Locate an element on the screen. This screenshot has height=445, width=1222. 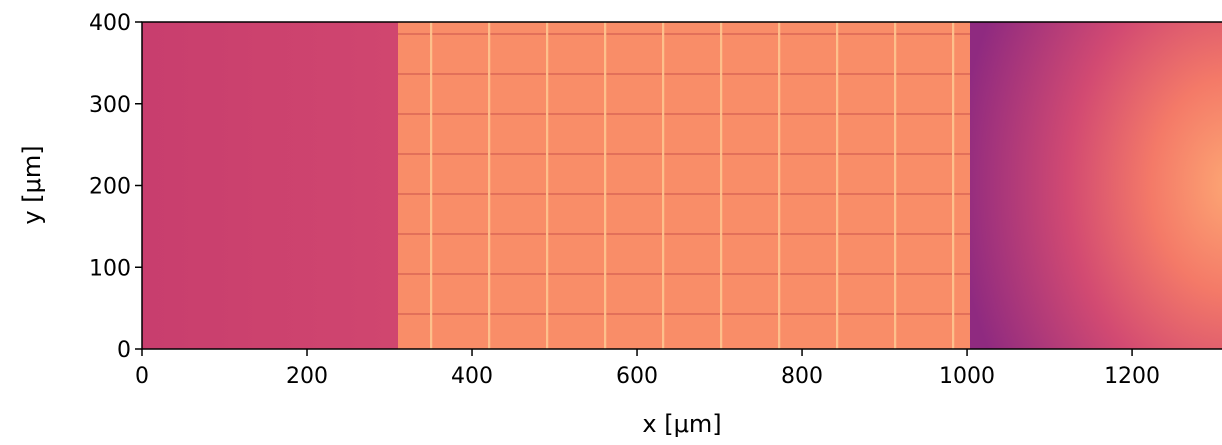
y-axis-label: y [μm] is located at coordinates (32, 184).